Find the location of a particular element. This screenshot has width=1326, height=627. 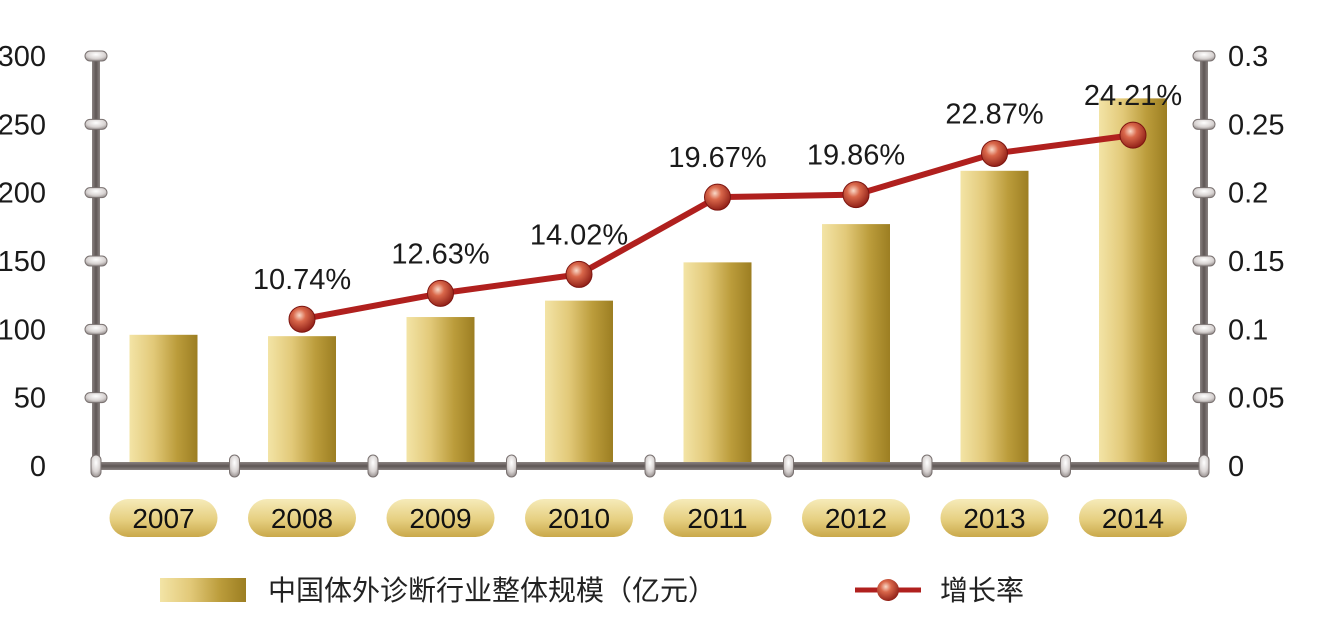

growth-label-2014: 24.21% is located at coordinates (1133, 96).